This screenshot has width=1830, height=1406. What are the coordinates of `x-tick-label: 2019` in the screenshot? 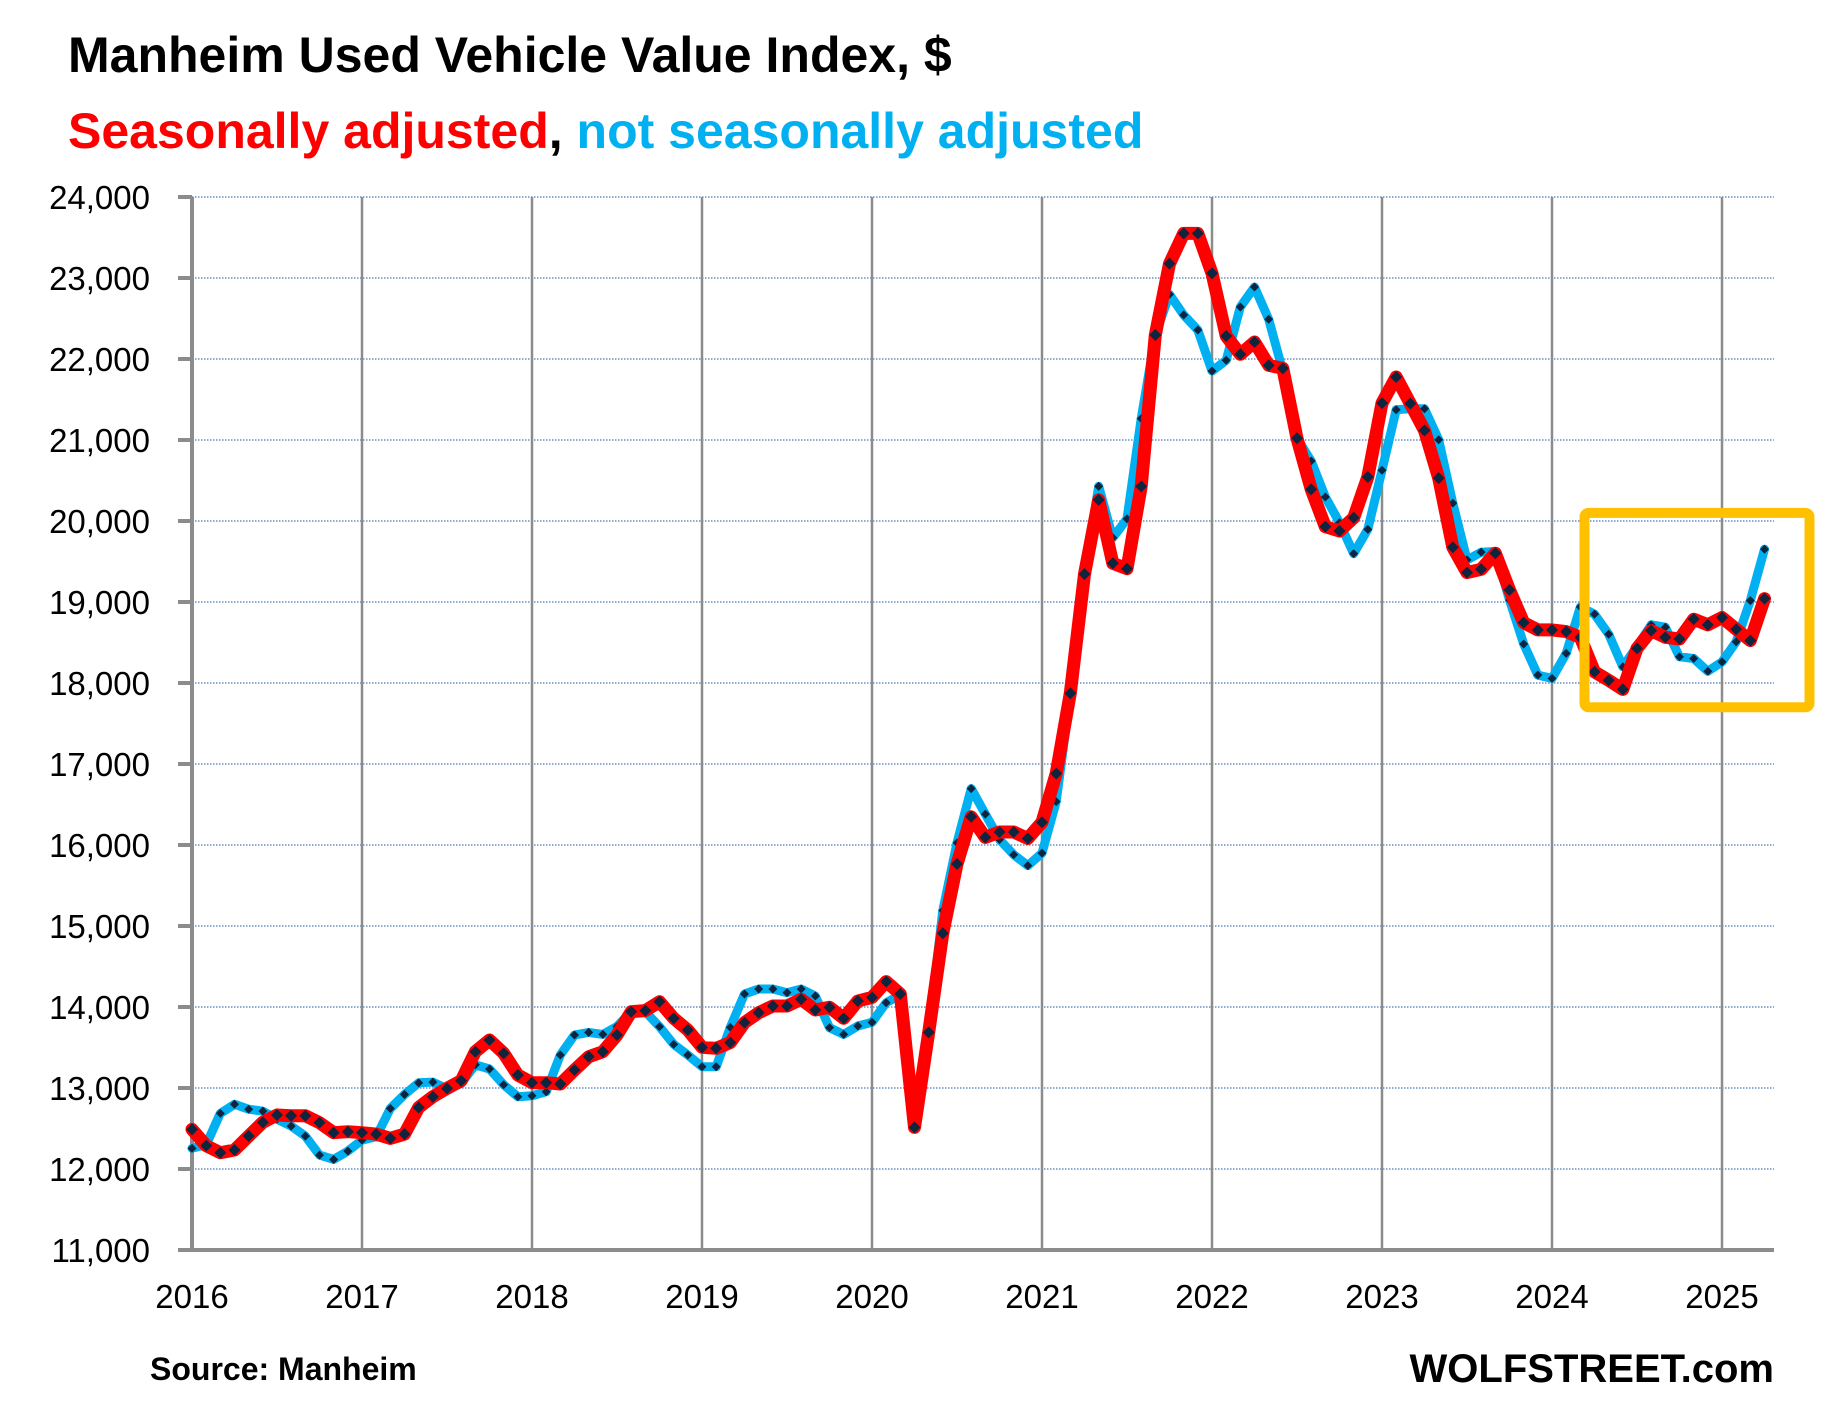 It's located at (701, 1296).